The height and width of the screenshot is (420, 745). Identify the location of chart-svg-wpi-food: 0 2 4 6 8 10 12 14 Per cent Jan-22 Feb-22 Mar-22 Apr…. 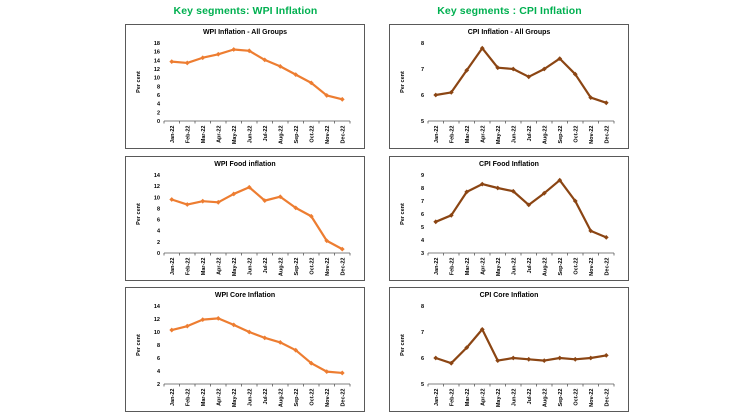
(243, 225).